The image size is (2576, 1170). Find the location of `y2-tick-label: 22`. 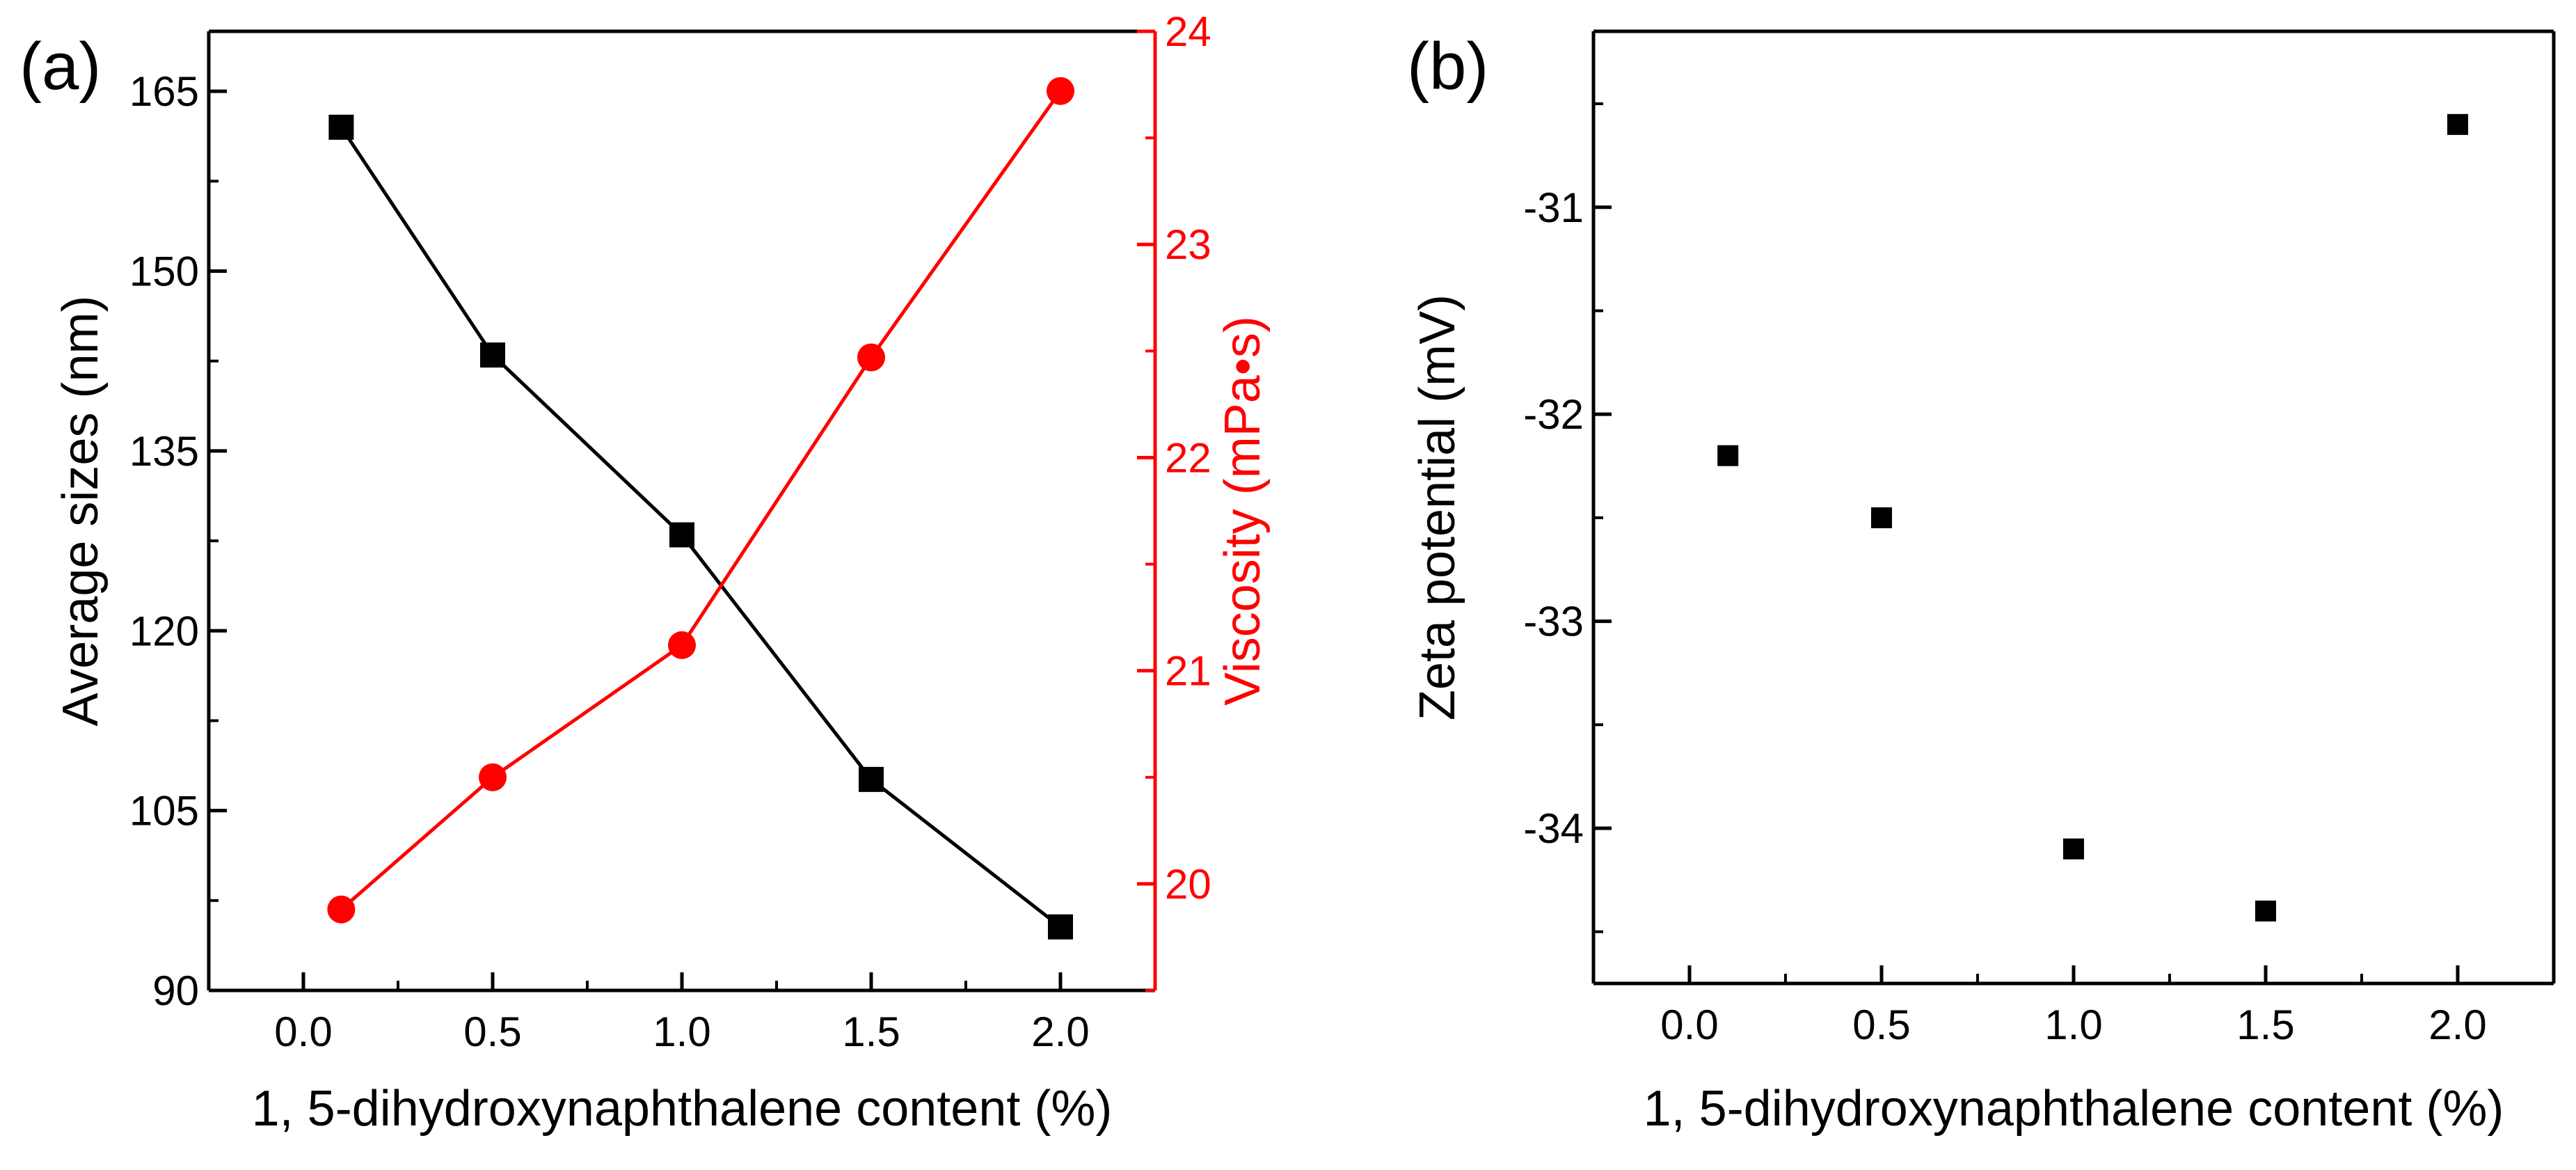

y2-tick-label: 22 is located at coordinates (1188, 457).